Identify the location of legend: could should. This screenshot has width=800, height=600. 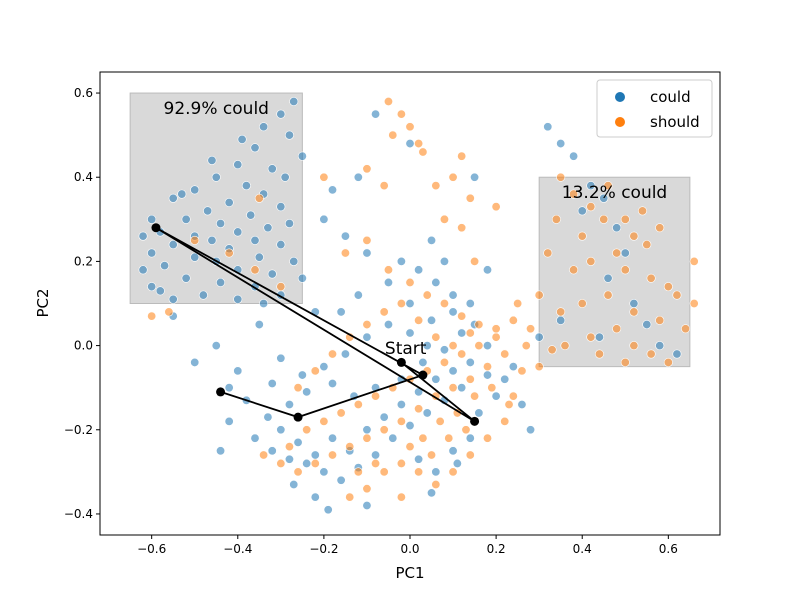
(654, 108).